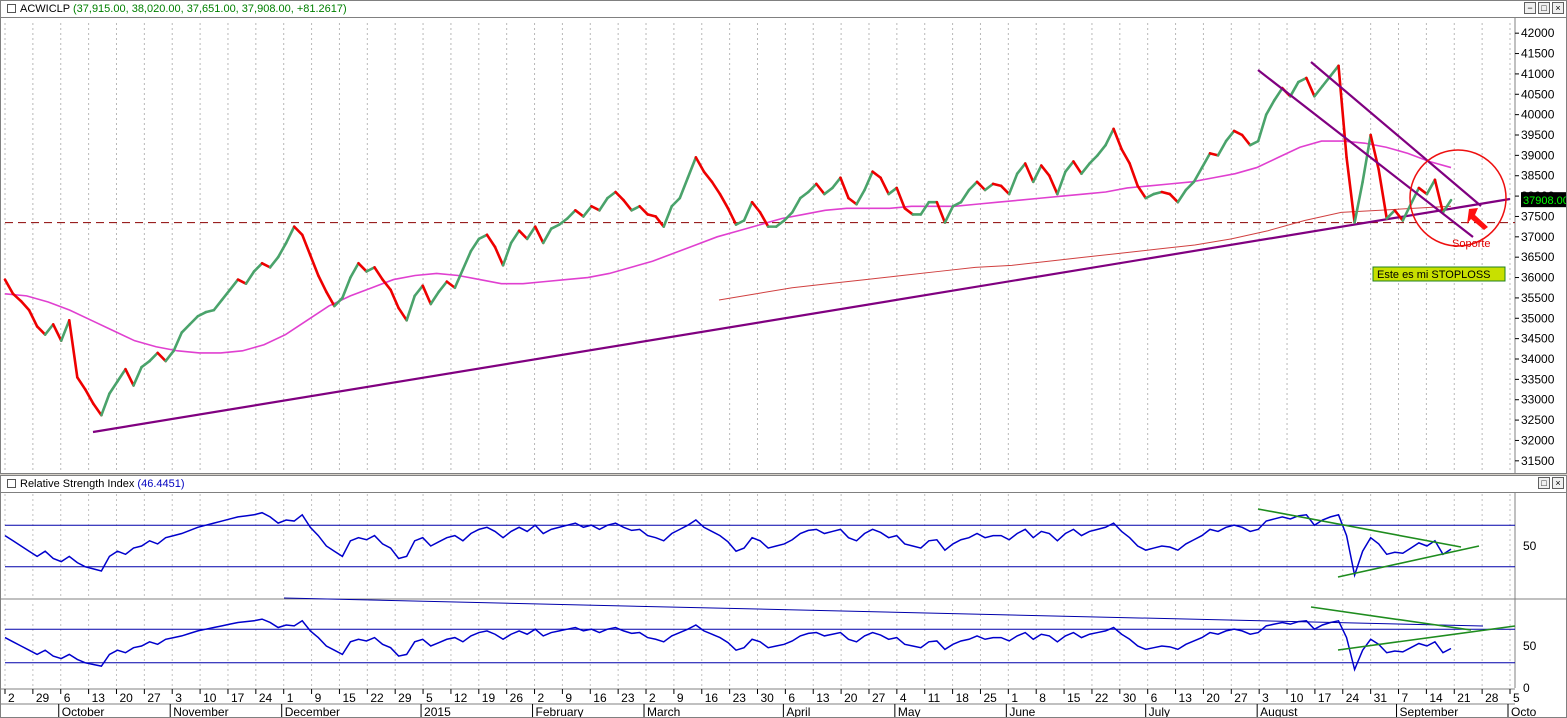 This screenshot has width=1567, height=718. What do you see at coordinates (1085, 253) in the screenshot?
I see `ma-long-line` at bounding box center [1085, 253].